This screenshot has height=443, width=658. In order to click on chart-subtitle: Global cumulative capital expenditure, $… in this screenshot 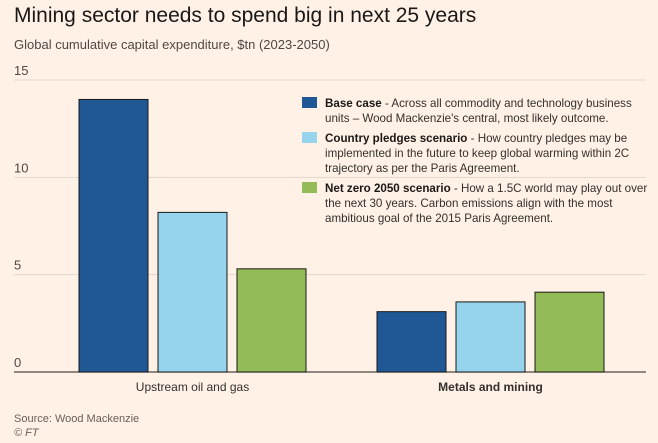, I will do `click(172, 44)`.